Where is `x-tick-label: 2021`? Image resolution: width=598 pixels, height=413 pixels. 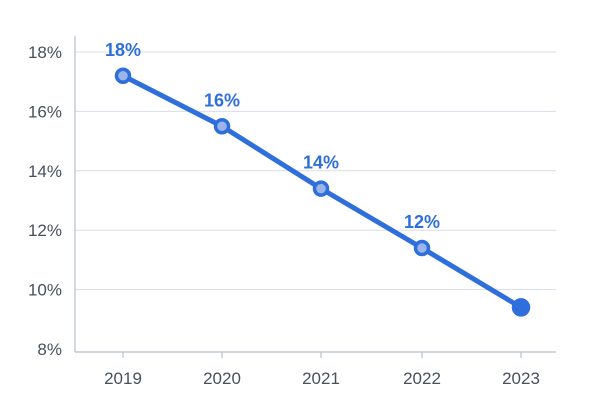 x-tick-label: 2021 is located at coordinates (321, 378).